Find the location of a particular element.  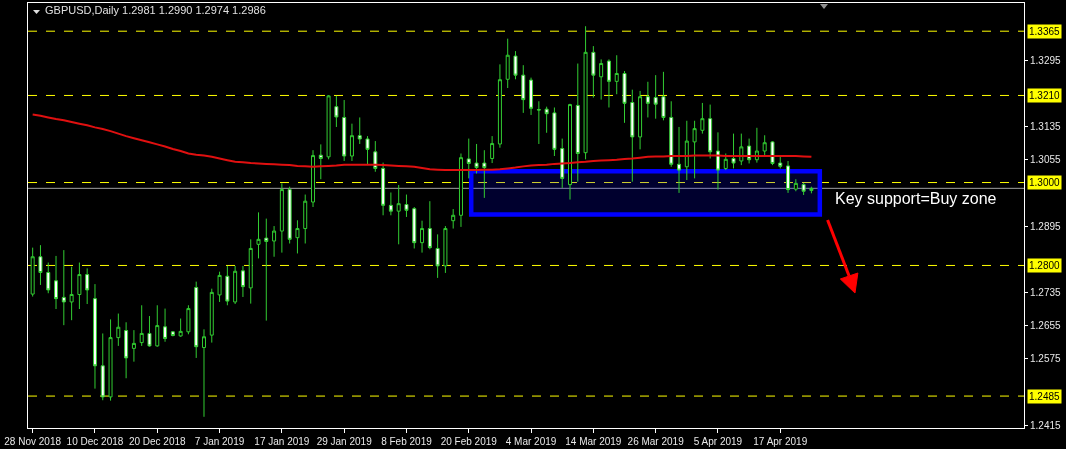

y-tick-label: 1.3055 is located at coordinates (1046, 160).